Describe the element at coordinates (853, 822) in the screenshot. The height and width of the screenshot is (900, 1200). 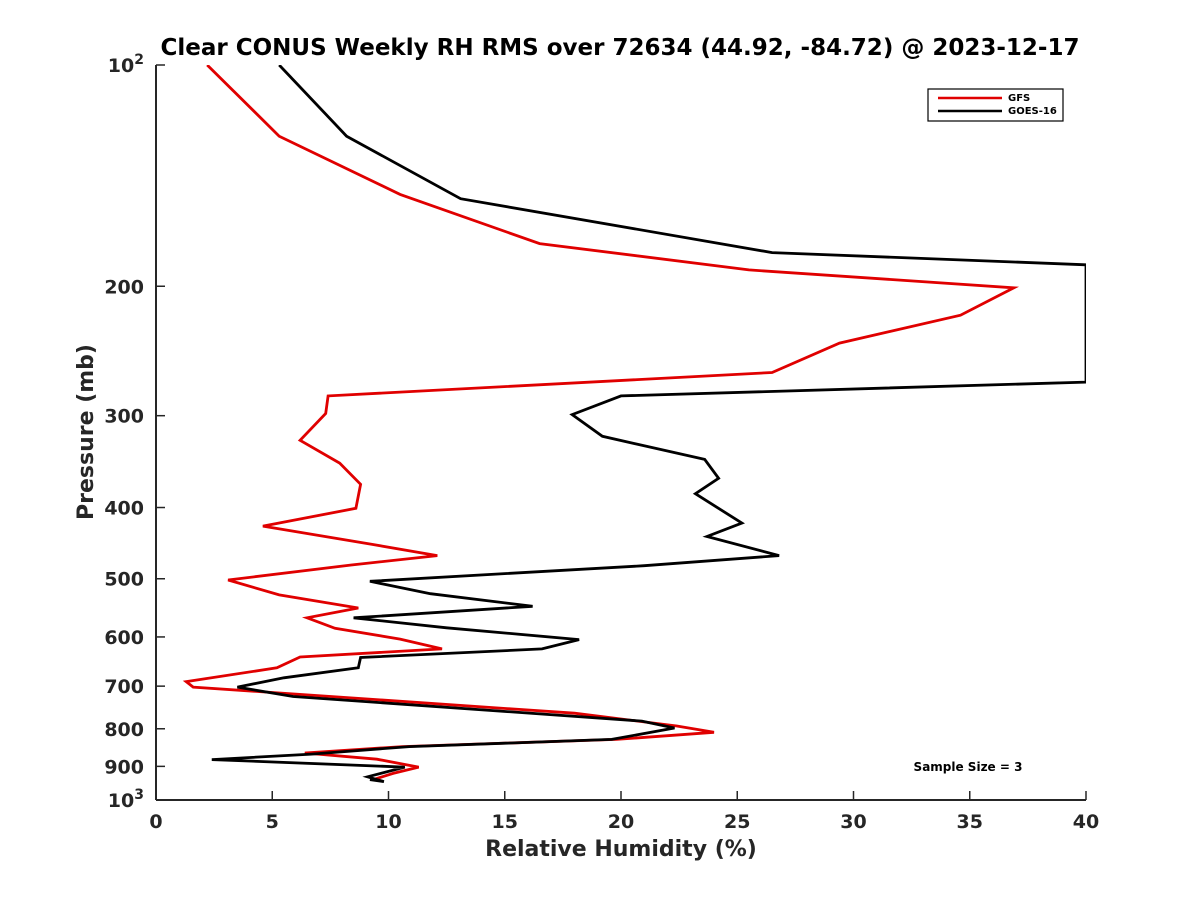
I see `x-tick-label: 30` at that location.